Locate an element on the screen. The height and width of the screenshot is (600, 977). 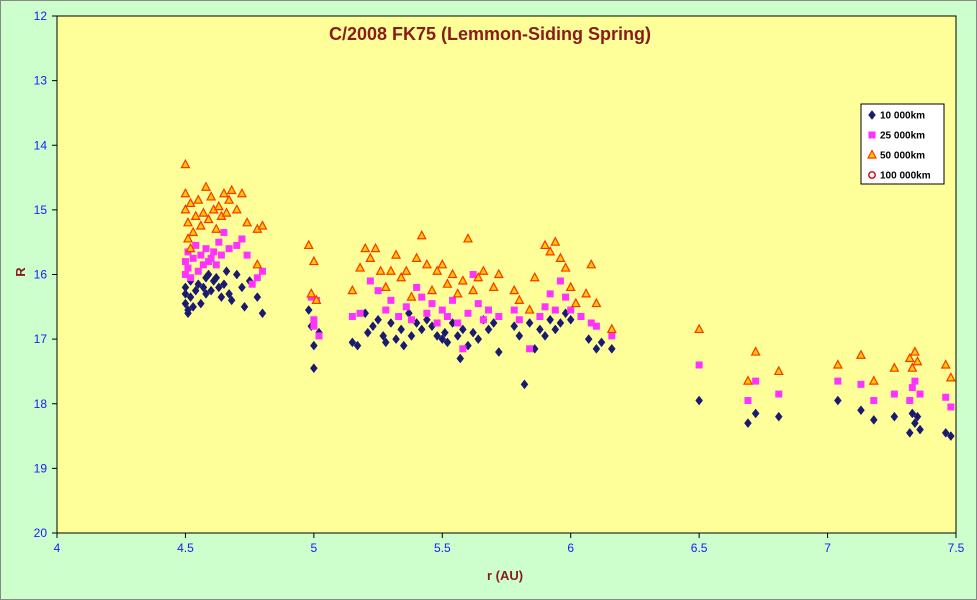
x-tick-label: 5.5 is located at coordinates (442, 548).